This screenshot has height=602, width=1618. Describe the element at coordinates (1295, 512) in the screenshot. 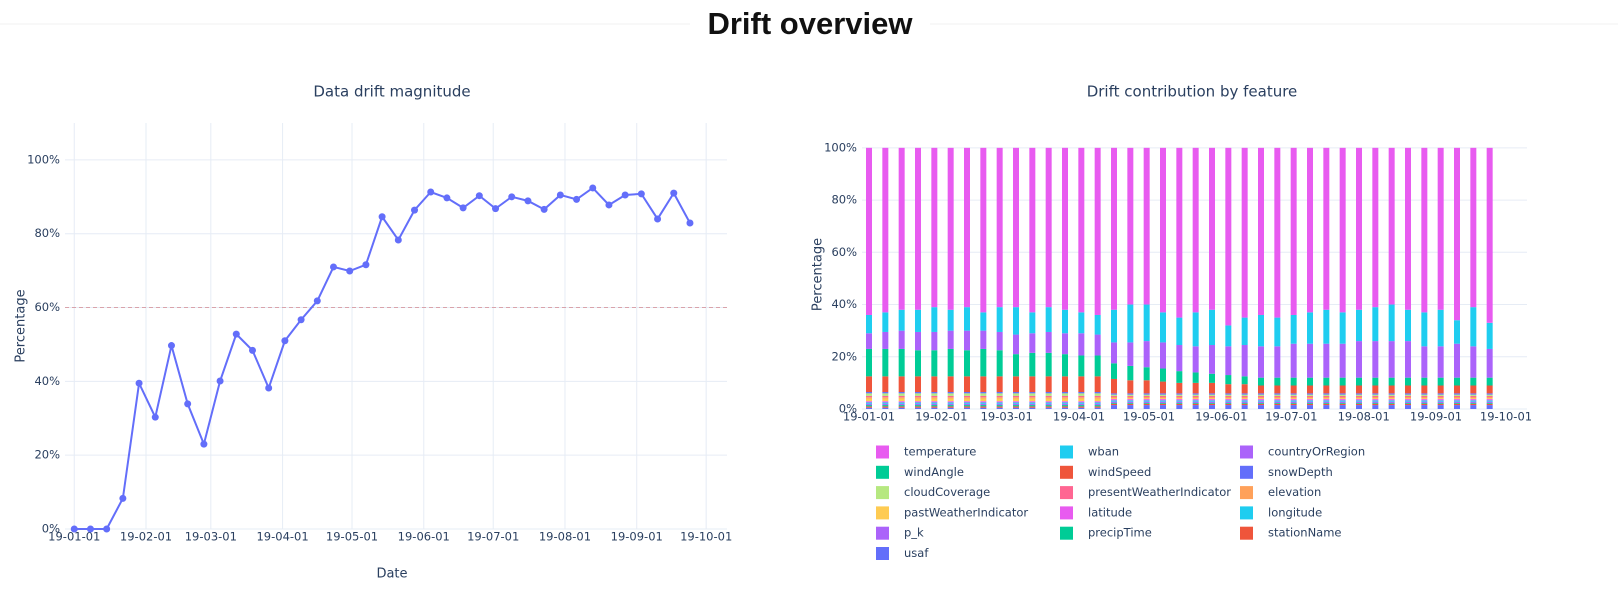

I see `legend-label: longitude` at that location.